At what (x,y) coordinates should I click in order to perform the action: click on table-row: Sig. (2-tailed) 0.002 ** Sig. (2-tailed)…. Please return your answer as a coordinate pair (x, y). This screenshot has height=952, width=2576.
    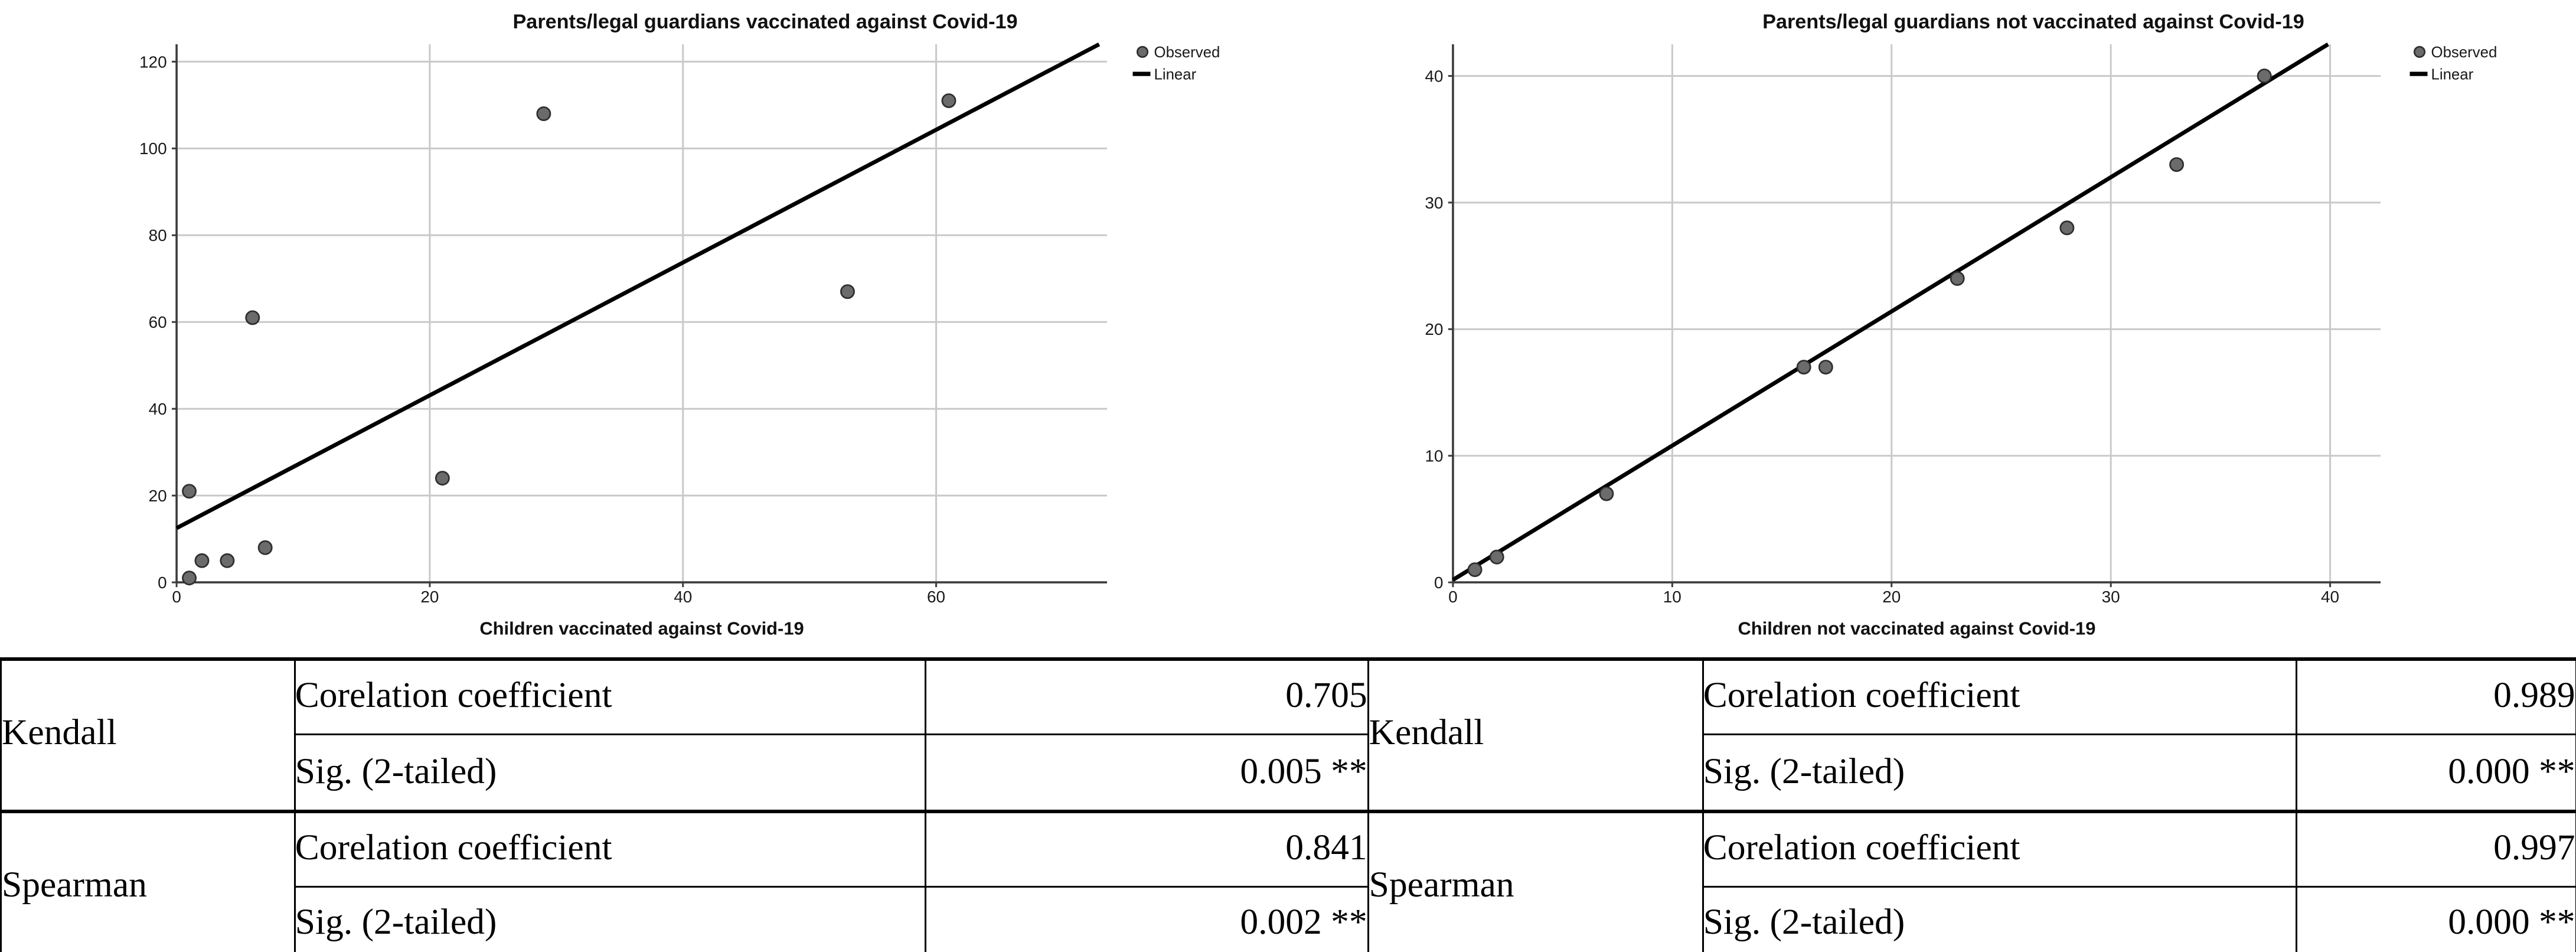
    Looking at the image, I should click on (1288, 919).